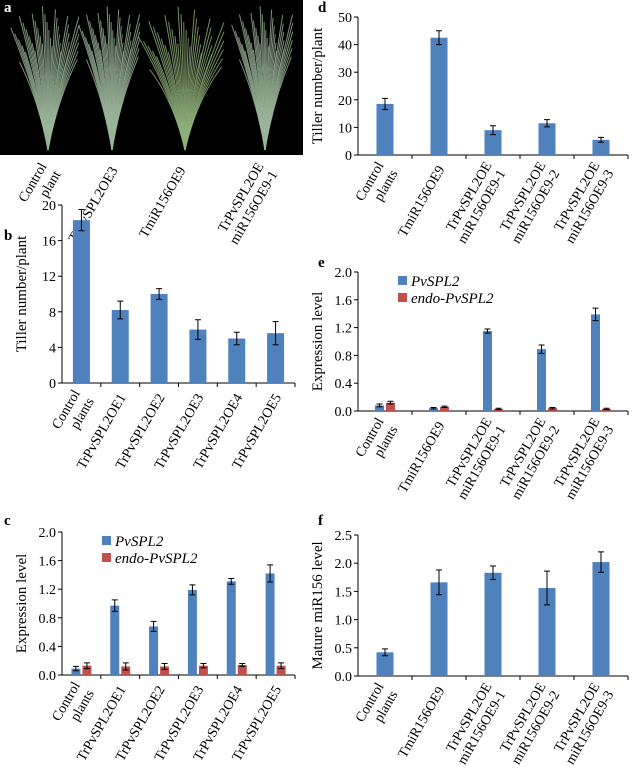 This screenshot has width=638, height=773. I want to click on panel-letter: e, so click(321, 263).